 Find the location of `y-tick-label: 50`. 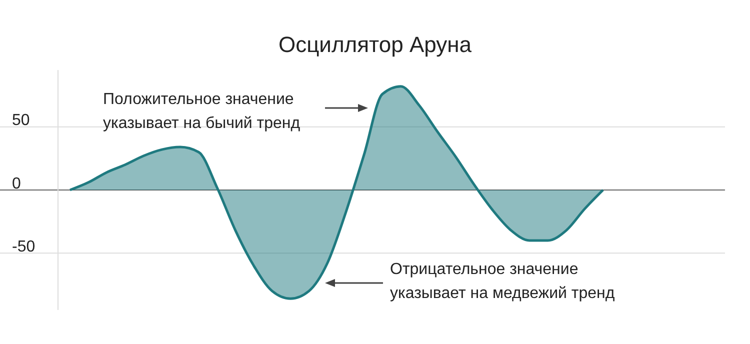

y-tick-label: 50 is located at coordinates (21, 121).